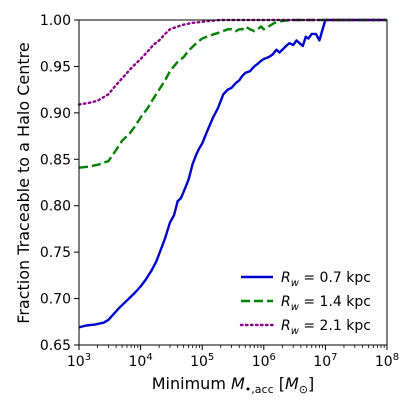  I want to click on x-tick-exponent: 7, so click(334, 357).